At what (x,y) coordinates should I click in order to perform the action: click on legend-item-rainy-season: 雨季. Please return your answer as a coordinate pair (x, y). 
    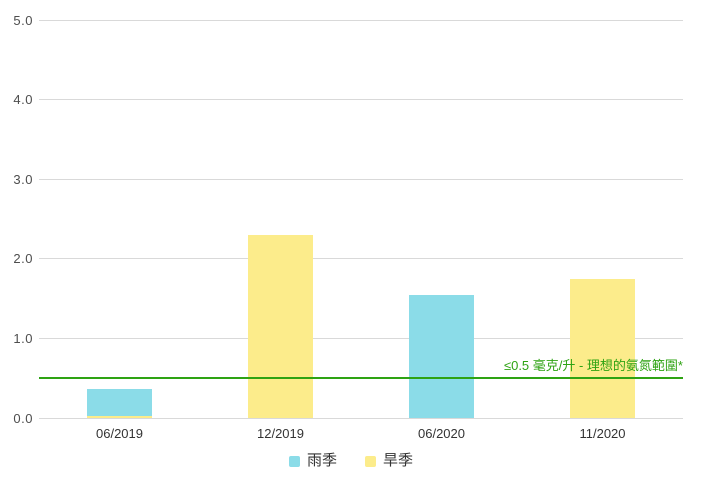
    Looking at the image, I should click on (312, 460).